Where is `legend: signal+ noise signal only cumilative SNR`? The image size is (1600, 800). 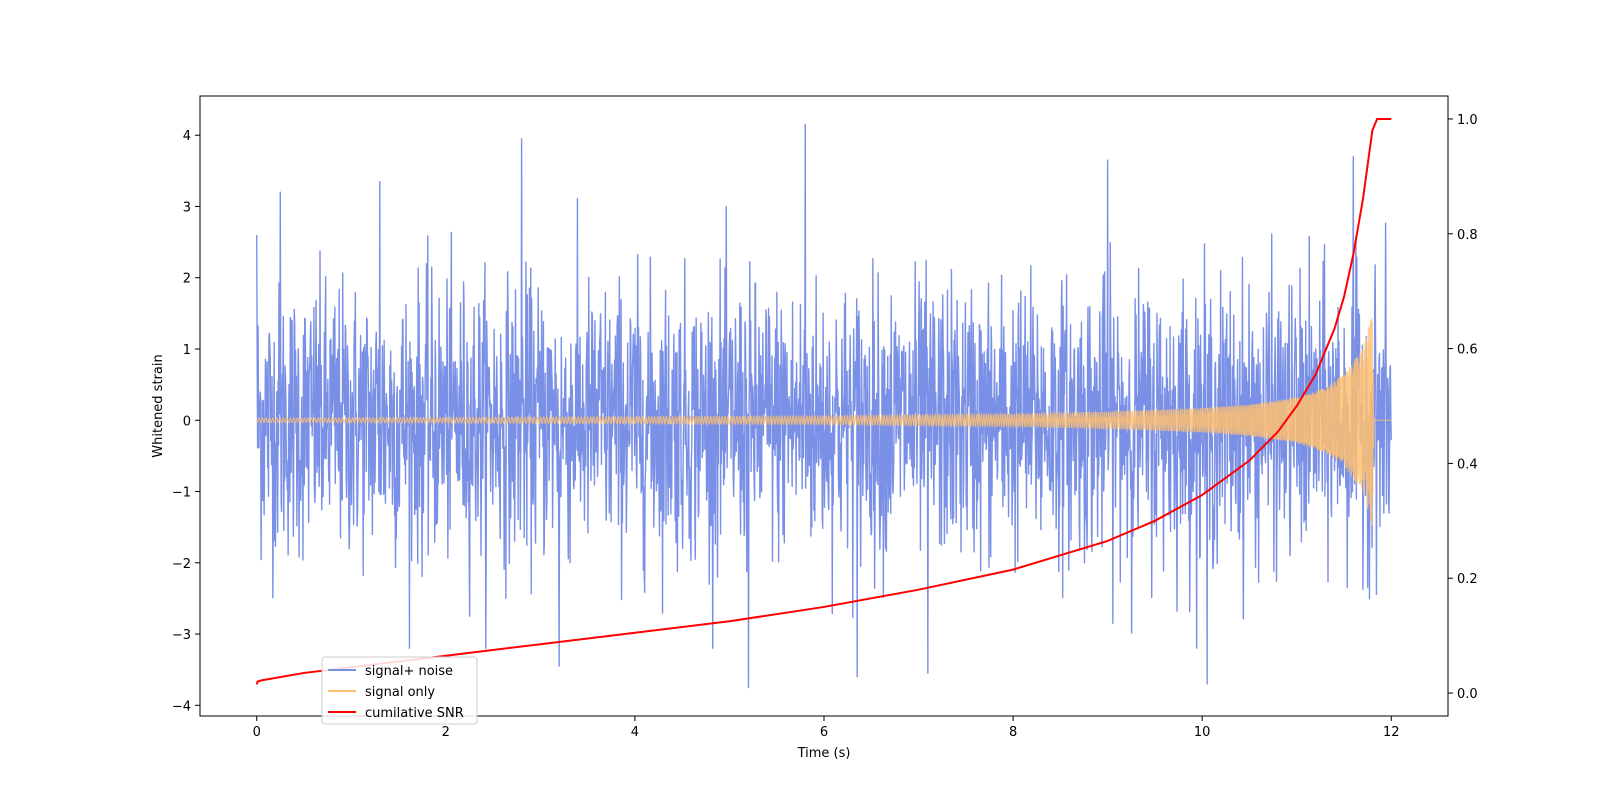 legend: signal+ noise signal only cumilative SNR is located at coordinates (399, 690).